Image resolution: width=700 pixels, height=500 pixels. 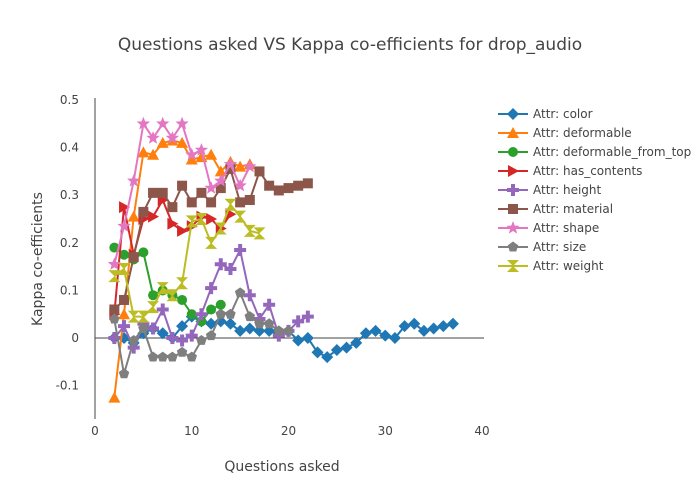 I want to click on legend-label: Attr: weight, so click(x=568, y=266).